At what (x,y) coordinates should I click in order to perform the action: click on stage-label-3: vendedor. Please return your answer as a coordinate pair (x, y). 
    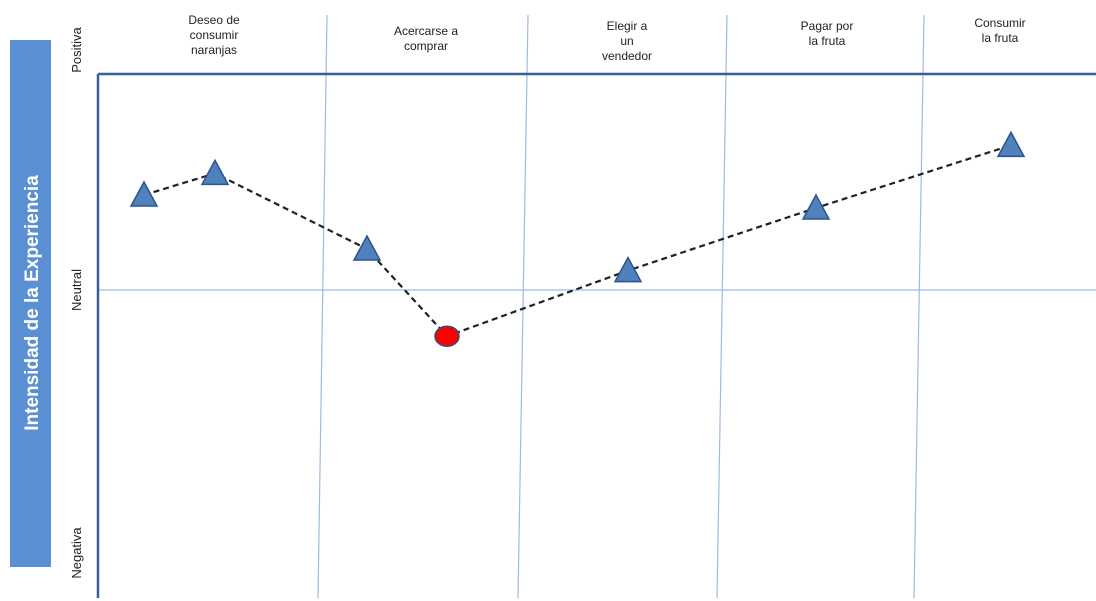
    Looking at the image, I should click on (627, 56).